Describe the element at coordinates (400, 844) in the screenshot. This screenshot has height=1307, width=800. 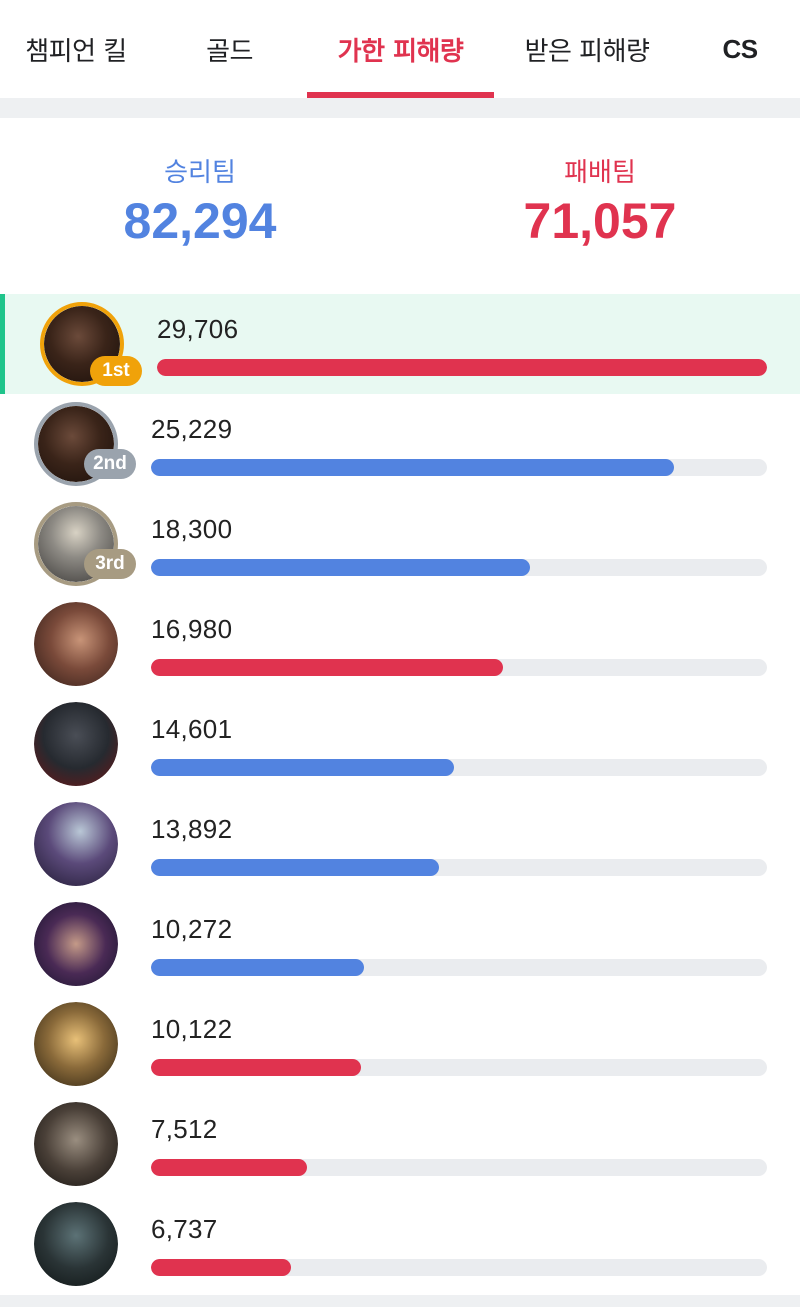
I see `player-row: 13,892` at that location.